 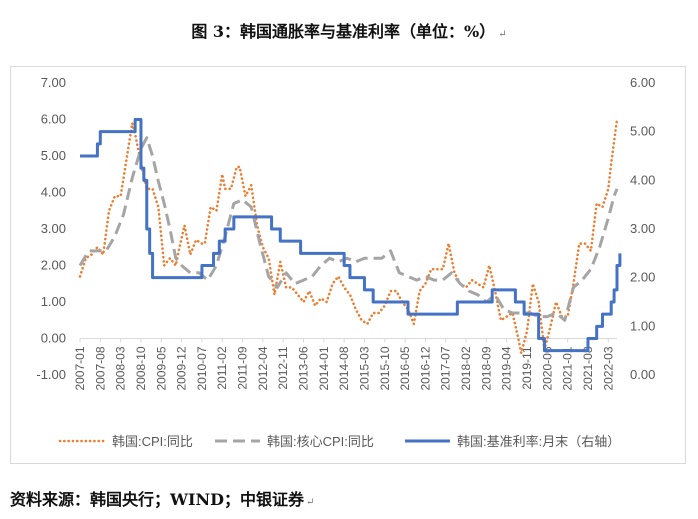 What do you see at coordinates (588, 368) in the screenshot?
I see `x-tick-label: 2021-08` at bounding box center [588, 368].